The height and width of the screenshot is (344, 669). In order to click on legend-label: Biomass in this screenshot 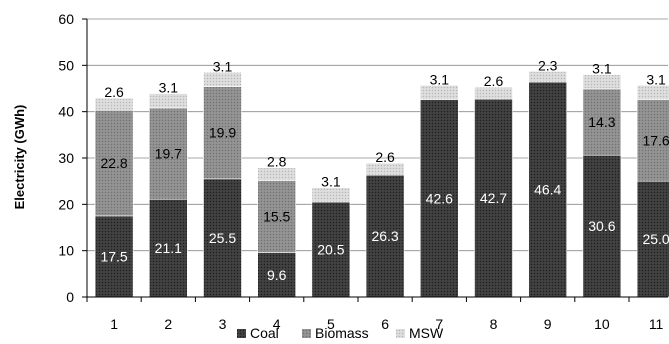, I will do `click(342, 333)`.